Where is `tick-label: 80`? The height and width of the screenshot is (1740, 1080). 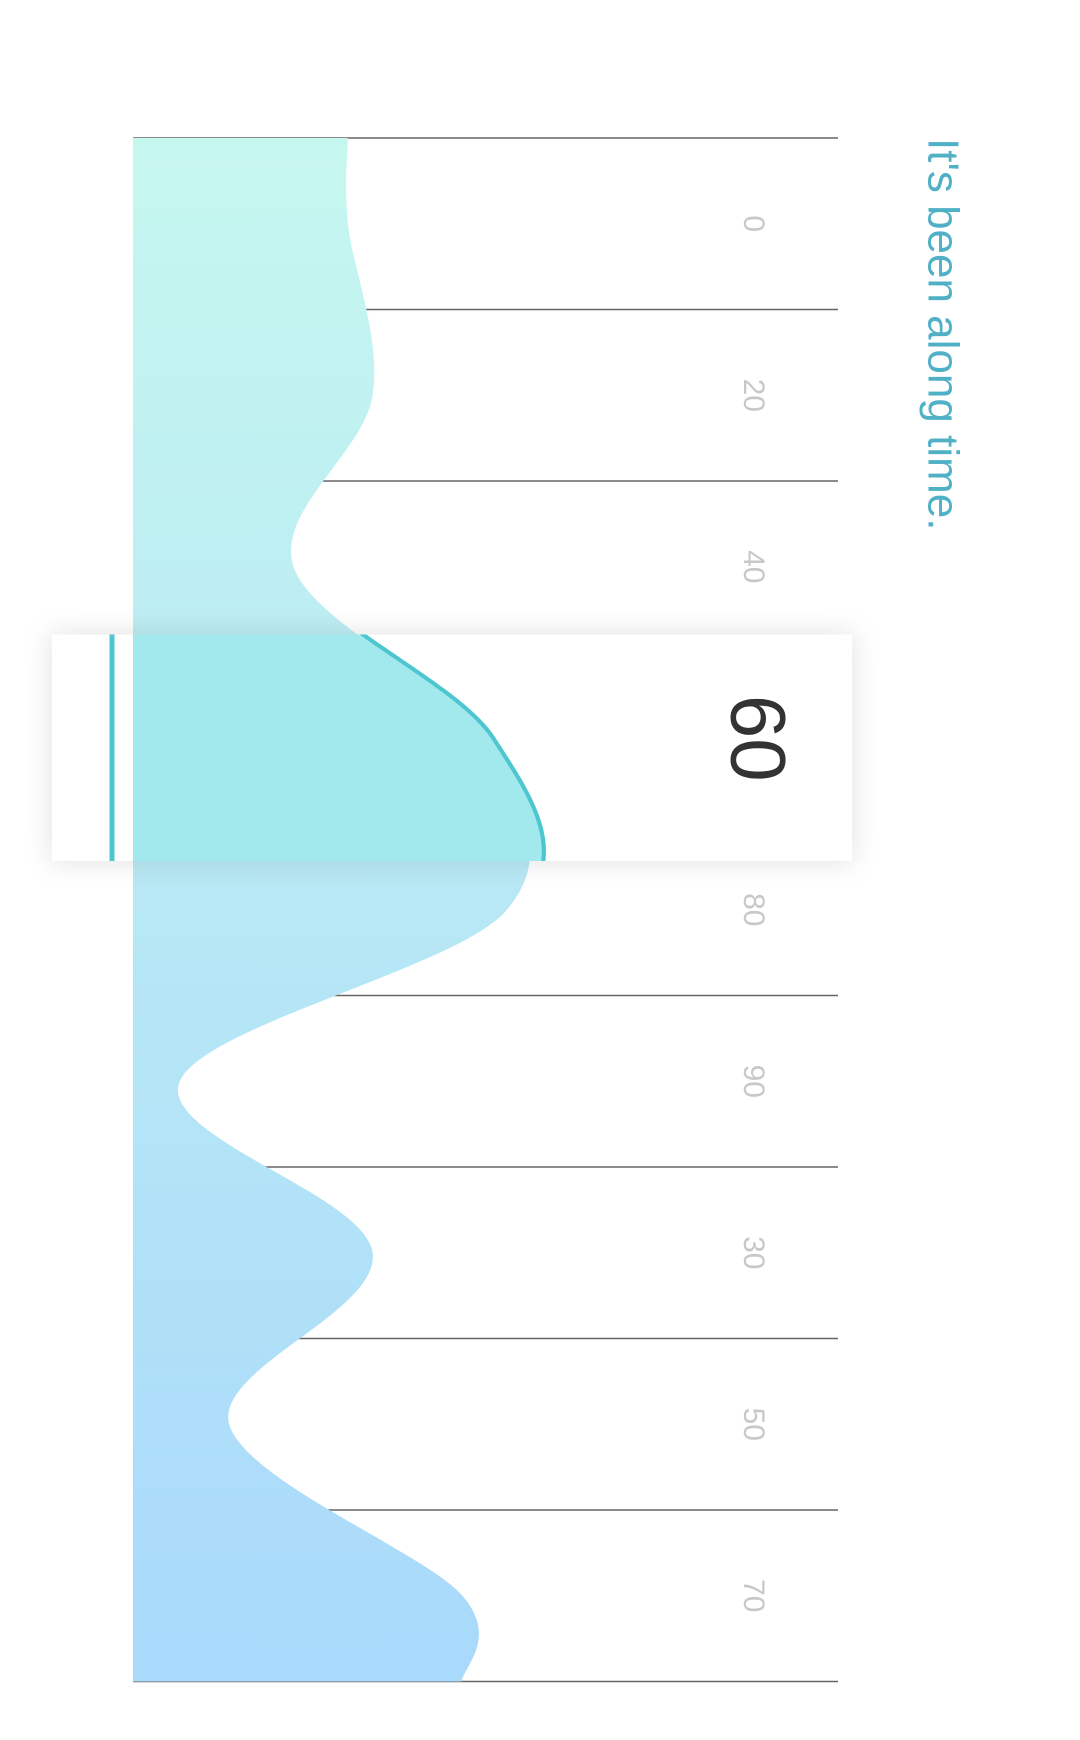
tick-label: 80 is located at coordinates (753, 909).